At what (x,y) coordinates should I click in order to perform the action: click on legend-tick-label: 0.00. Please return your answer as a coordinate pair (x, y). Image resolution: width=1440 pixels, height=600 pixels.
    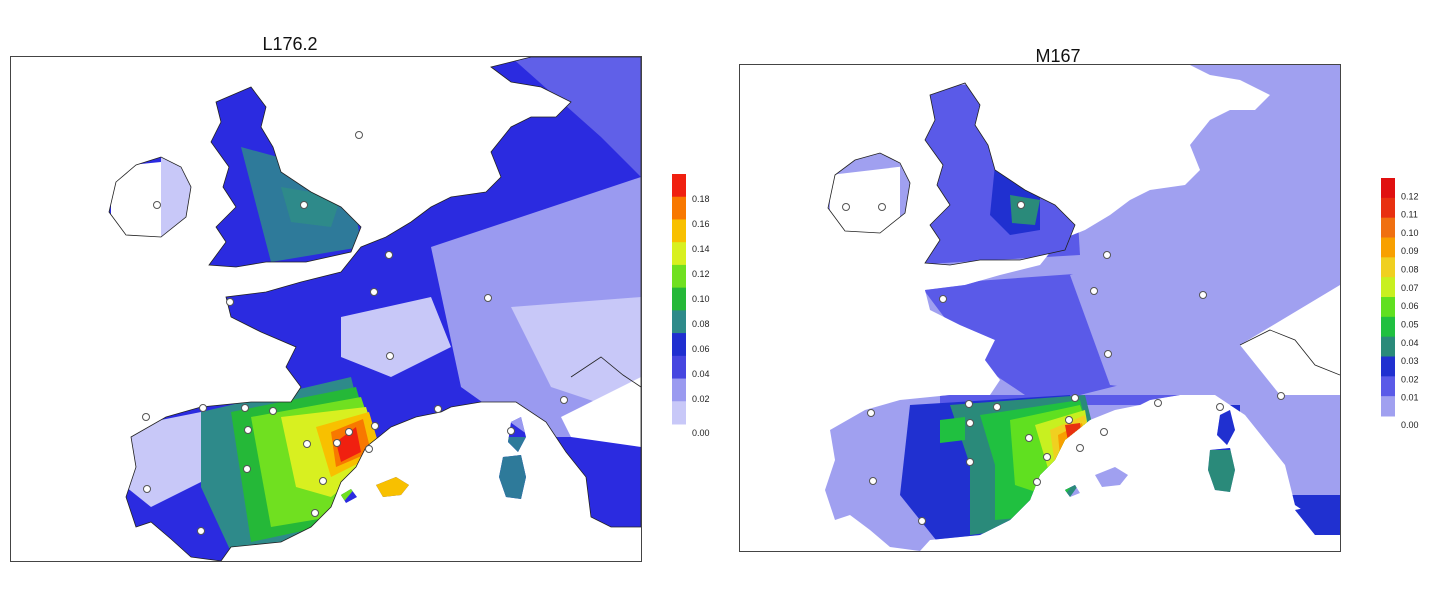
    Looking at the image, I should click on (1410, 425).